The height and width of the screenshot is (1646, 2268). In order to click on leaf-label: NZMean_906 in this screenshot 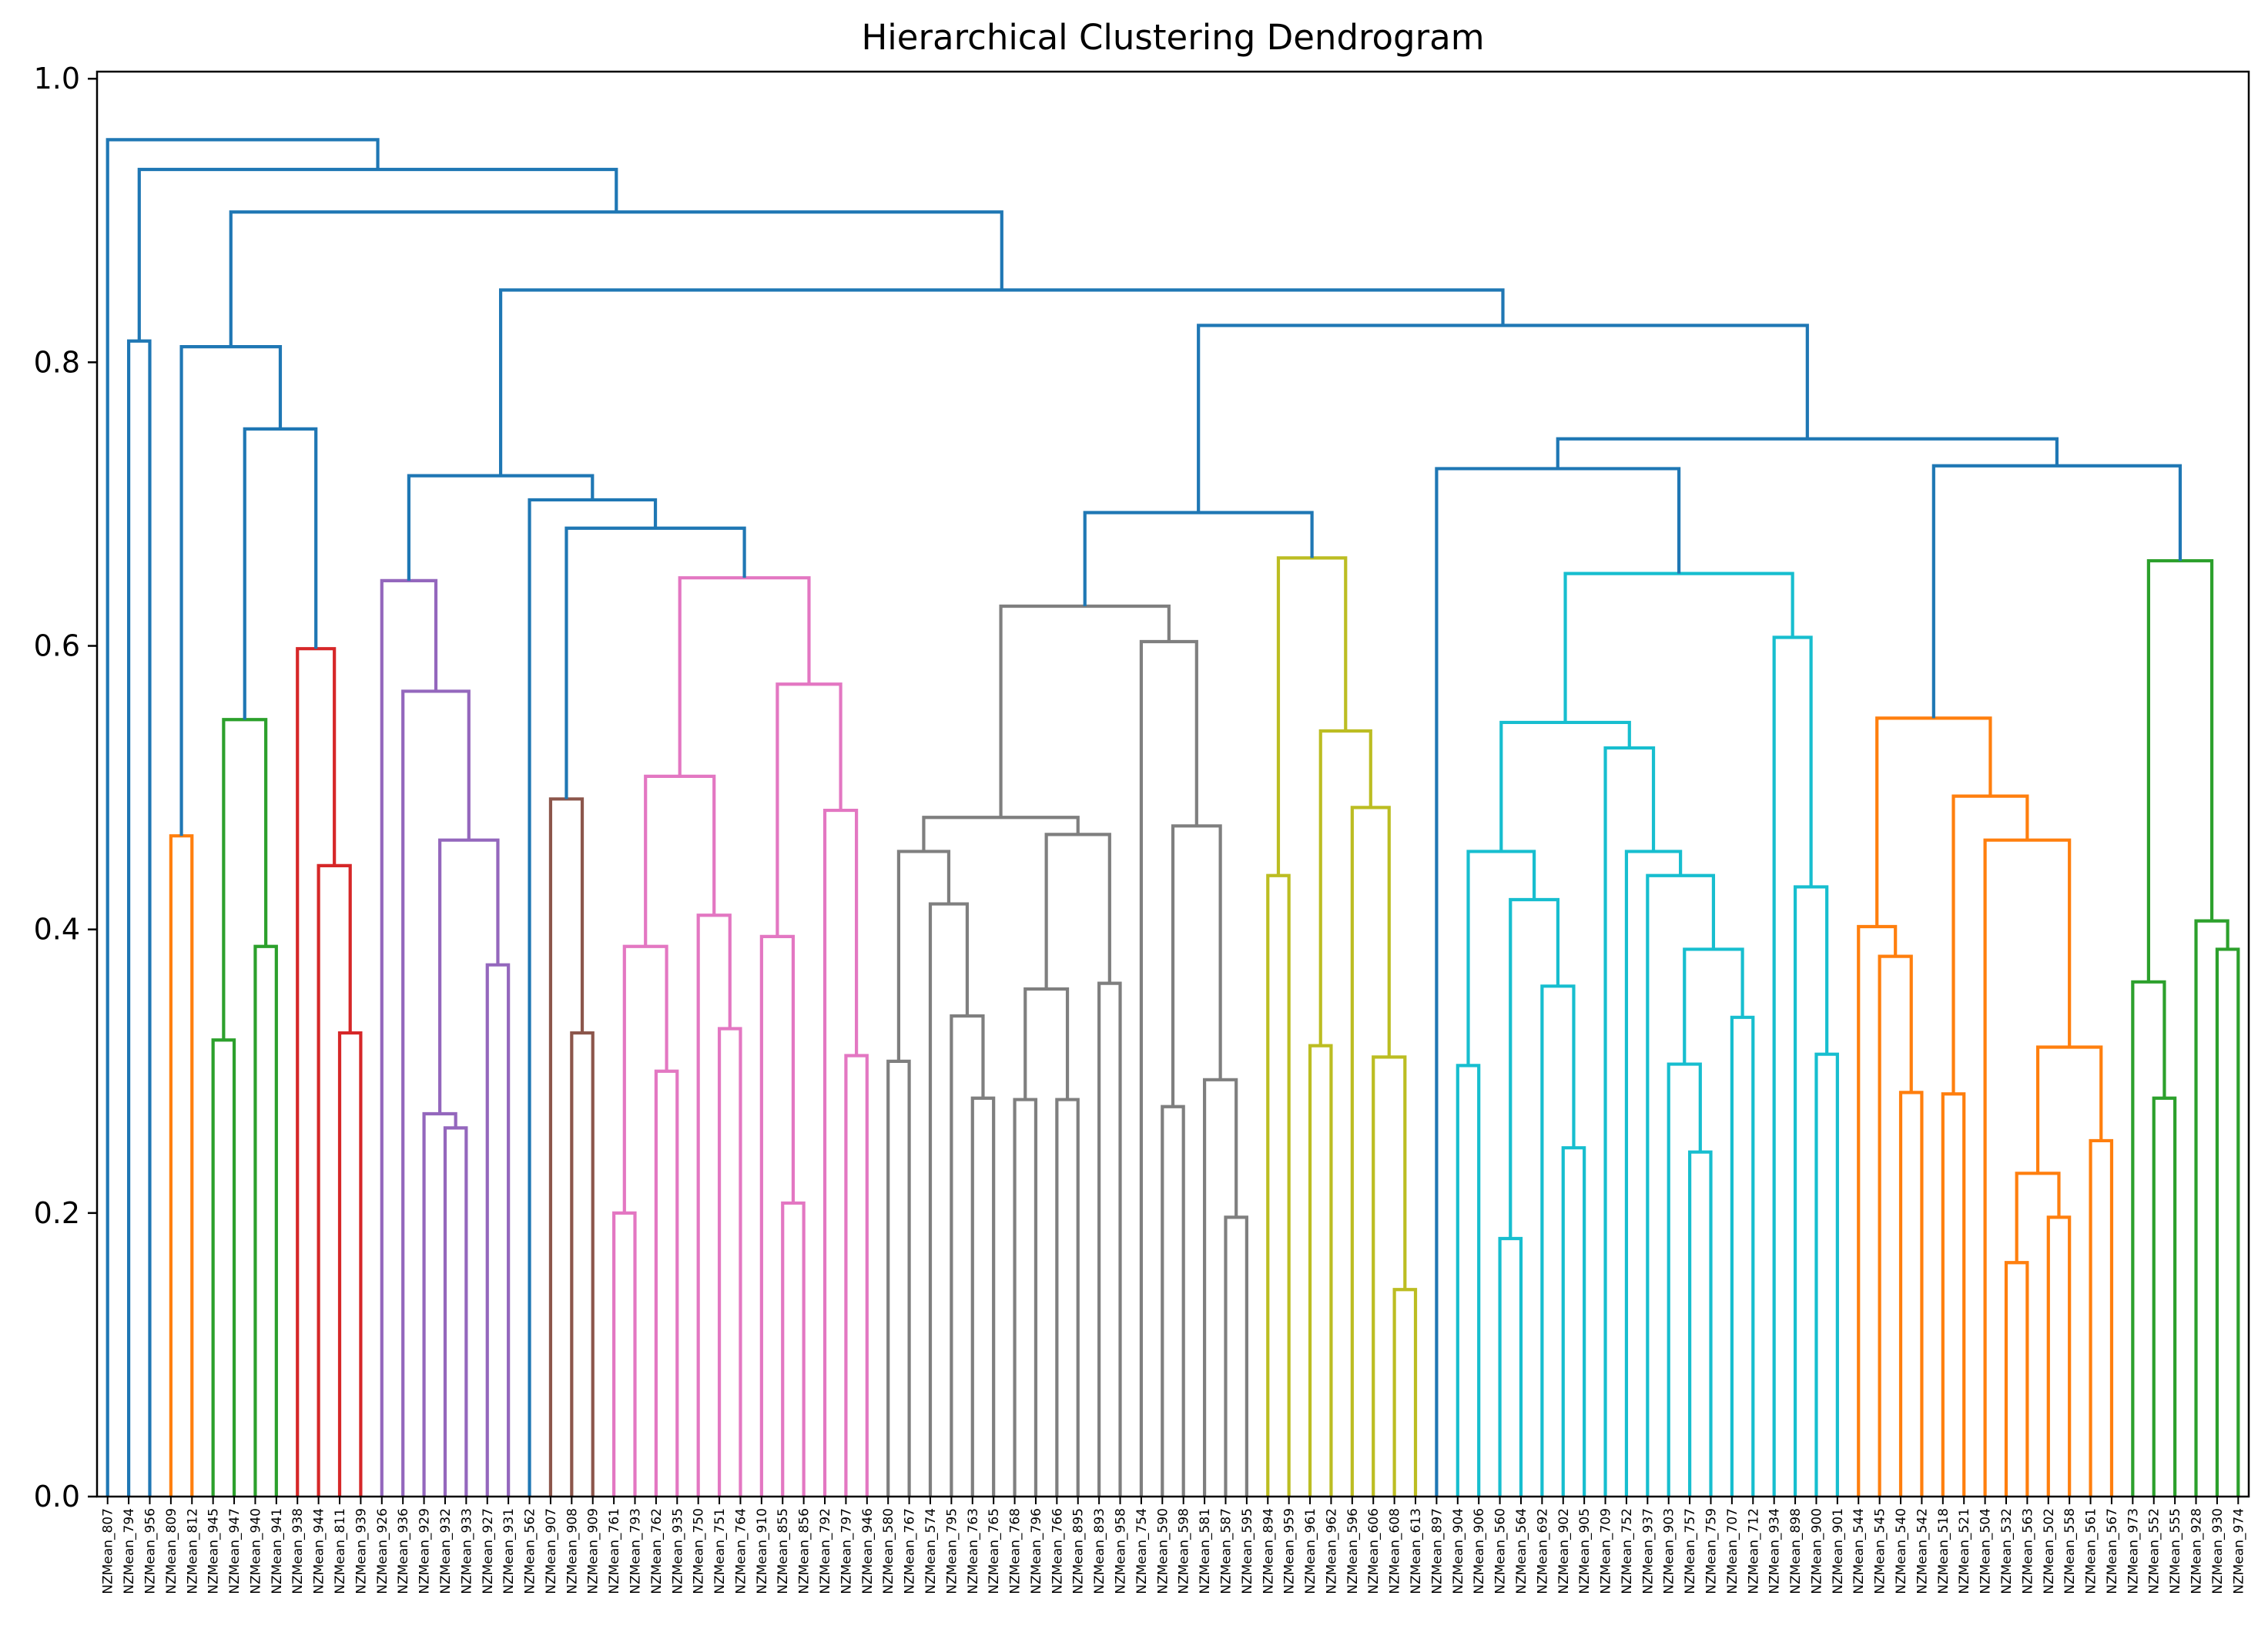, I will do `click(1479, 1551)`.